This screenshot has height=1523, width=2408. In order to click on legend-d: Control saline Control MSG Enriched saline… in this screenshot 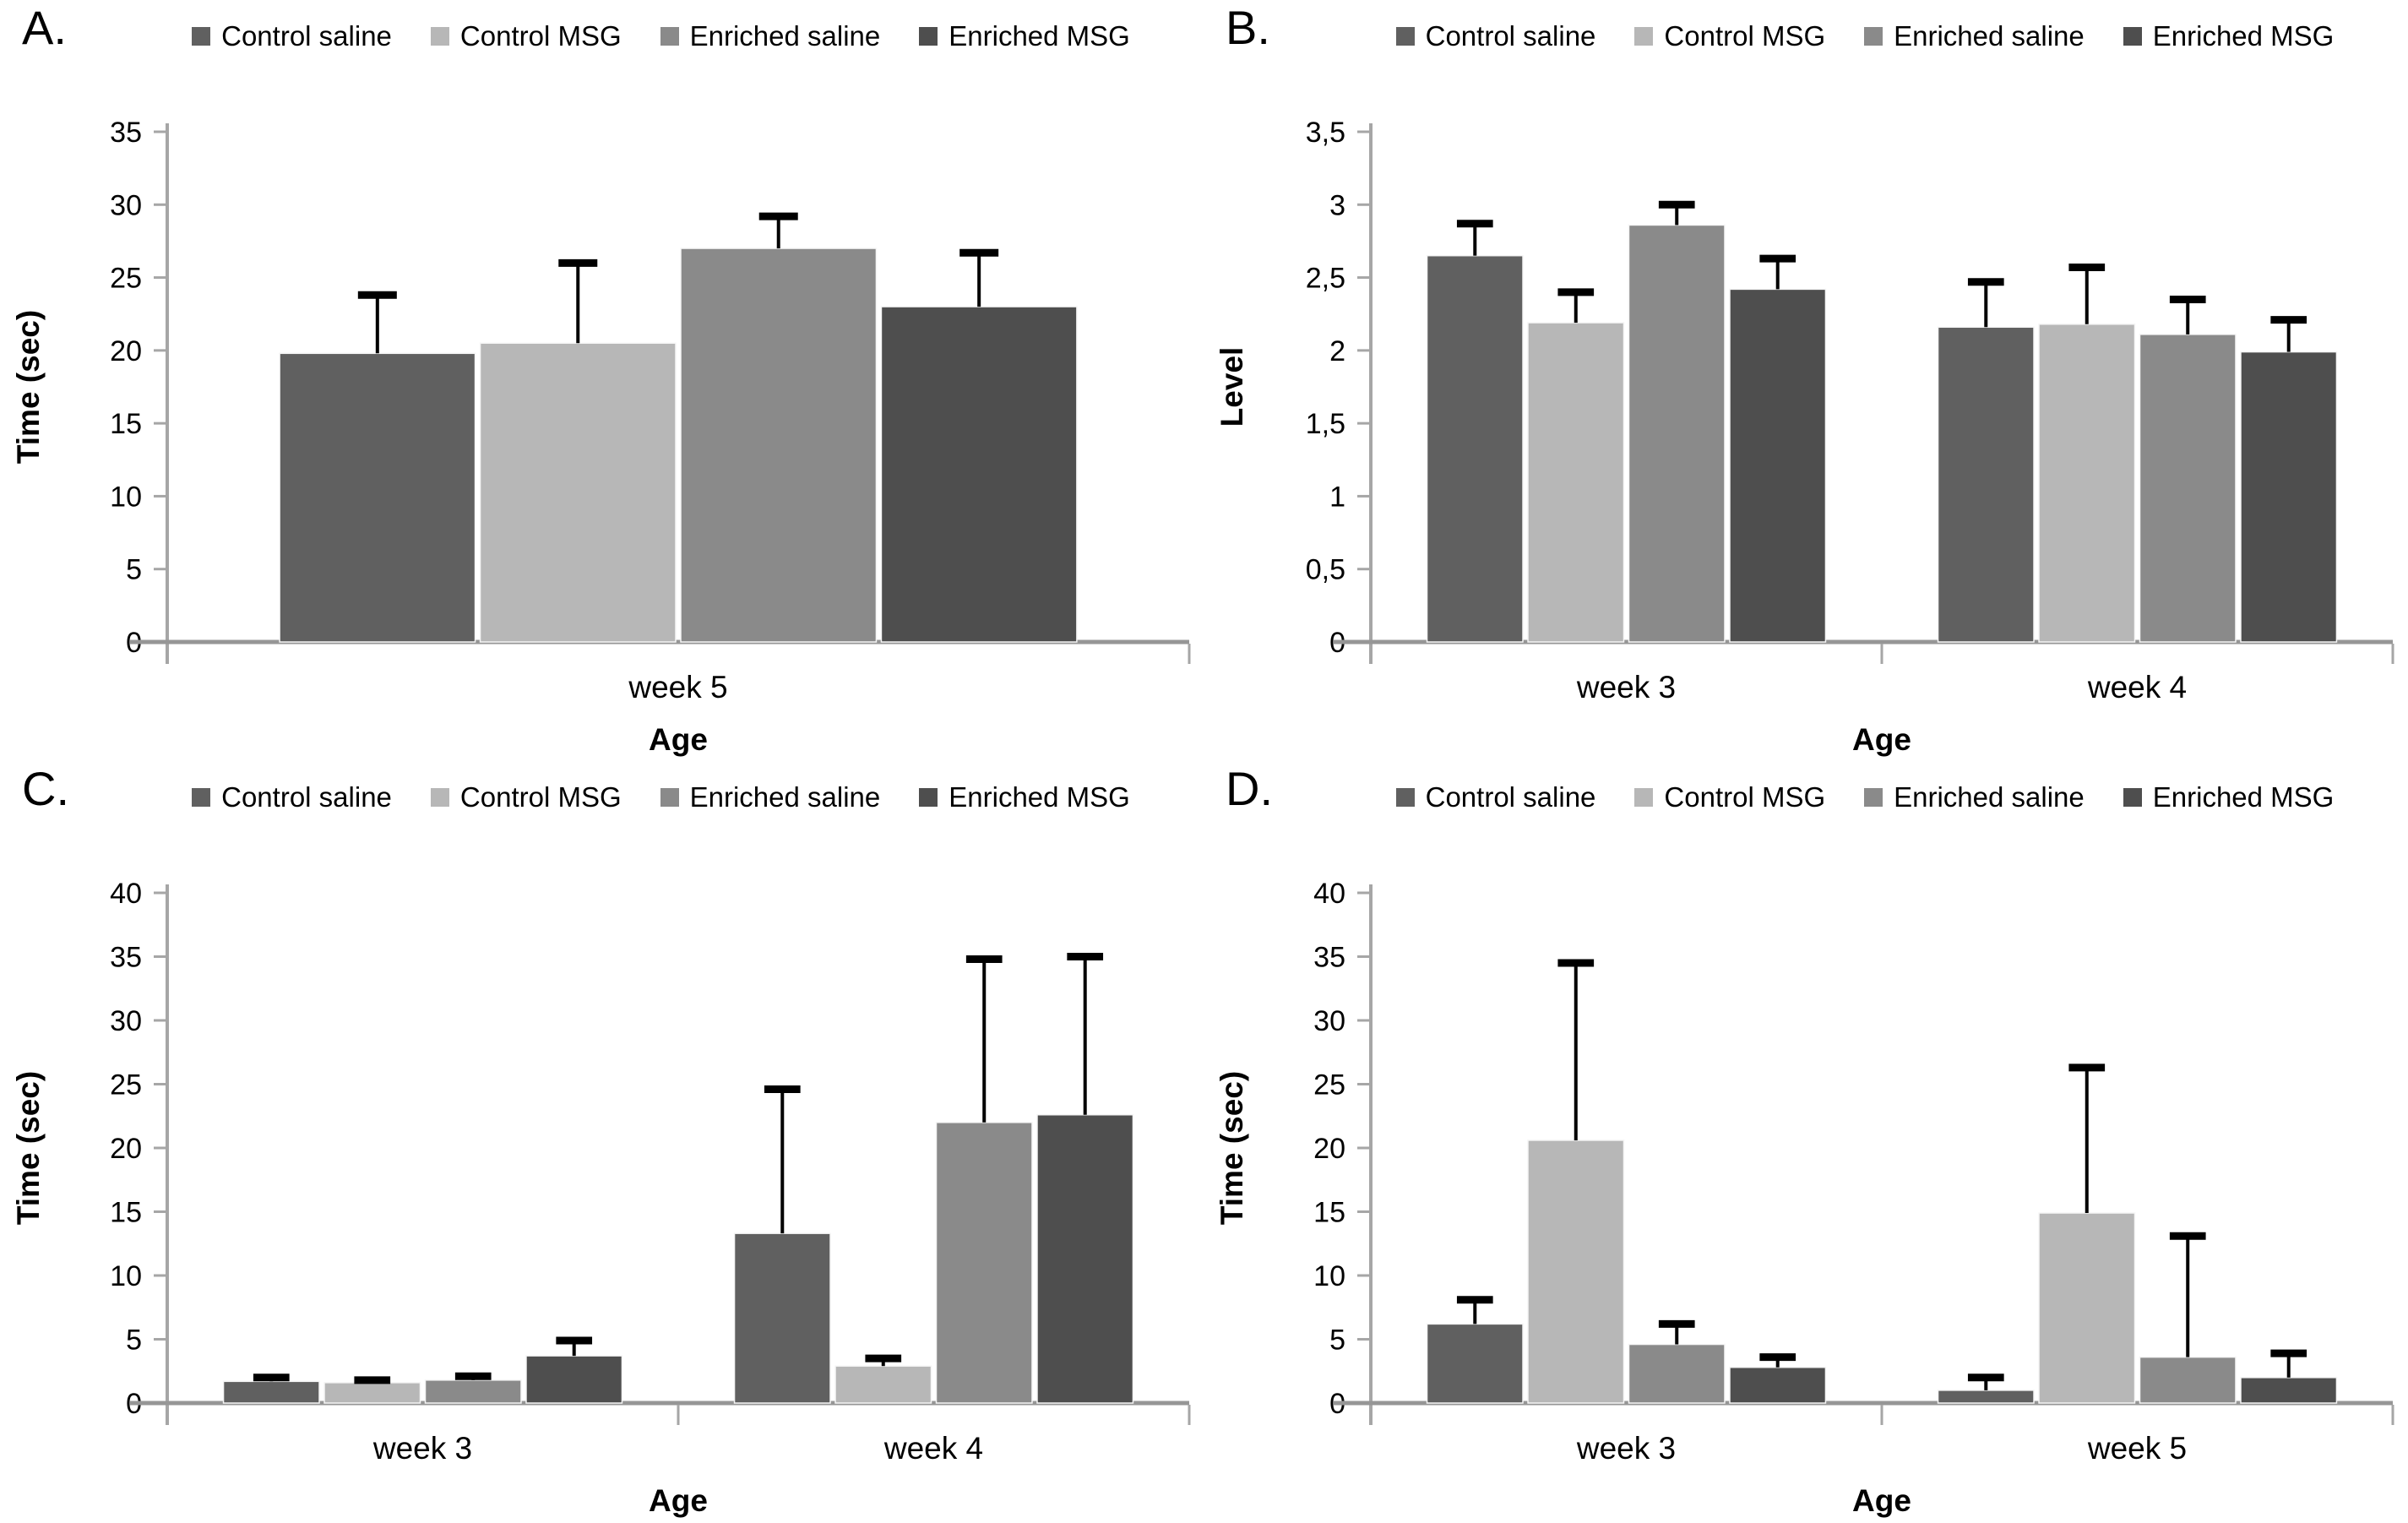, I will do `click(1865, 797)`.